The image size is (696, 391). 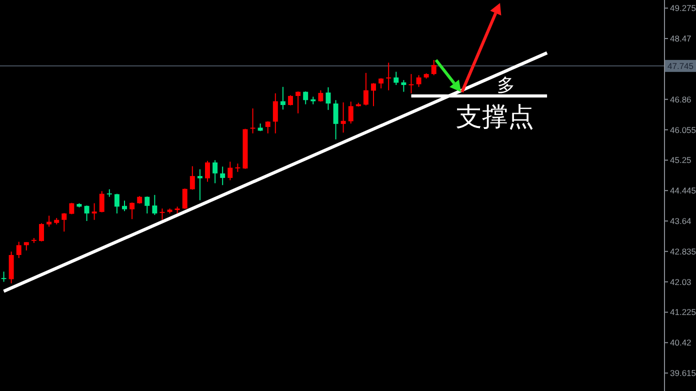 I want to click on y-tick-label: 46.055, so click(x=683, y=129).